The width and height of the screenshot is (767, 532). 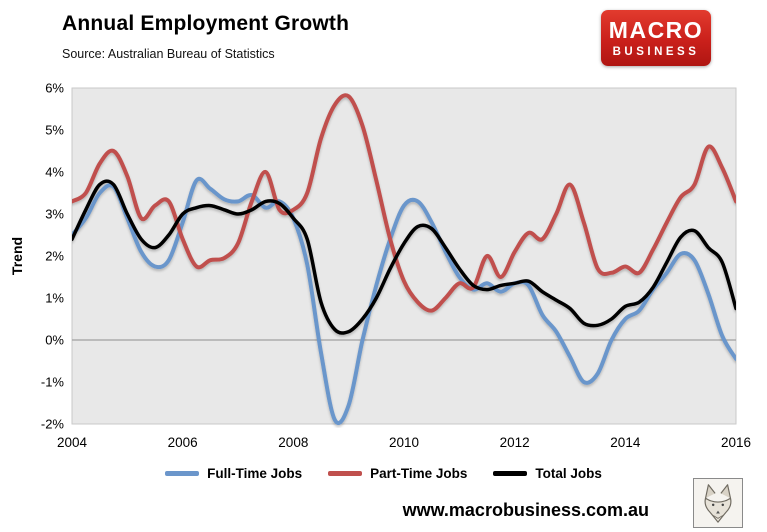 I want to click on y-tick-label: 3%, so click(x=54, y=214).